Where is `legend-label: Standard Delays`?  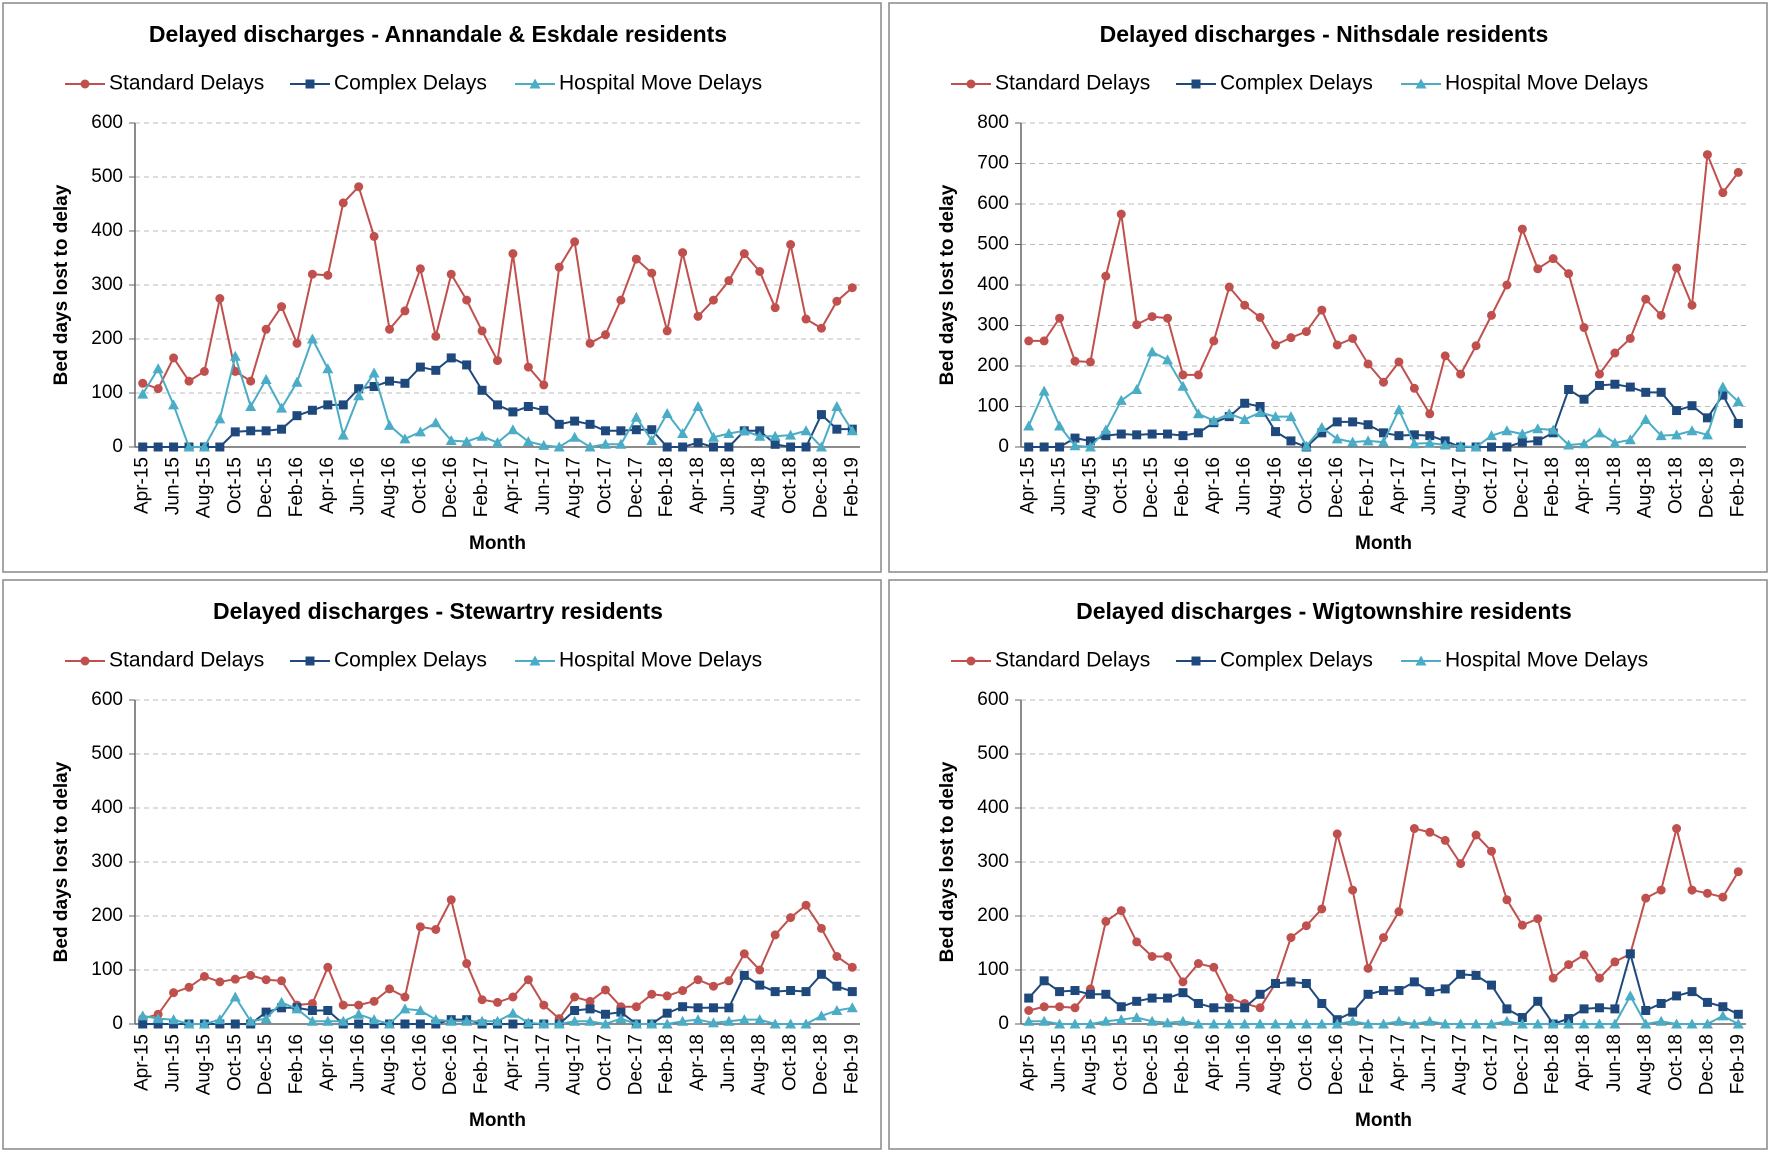 legend-label: Standard Delays is located at coordinates (186, 660).